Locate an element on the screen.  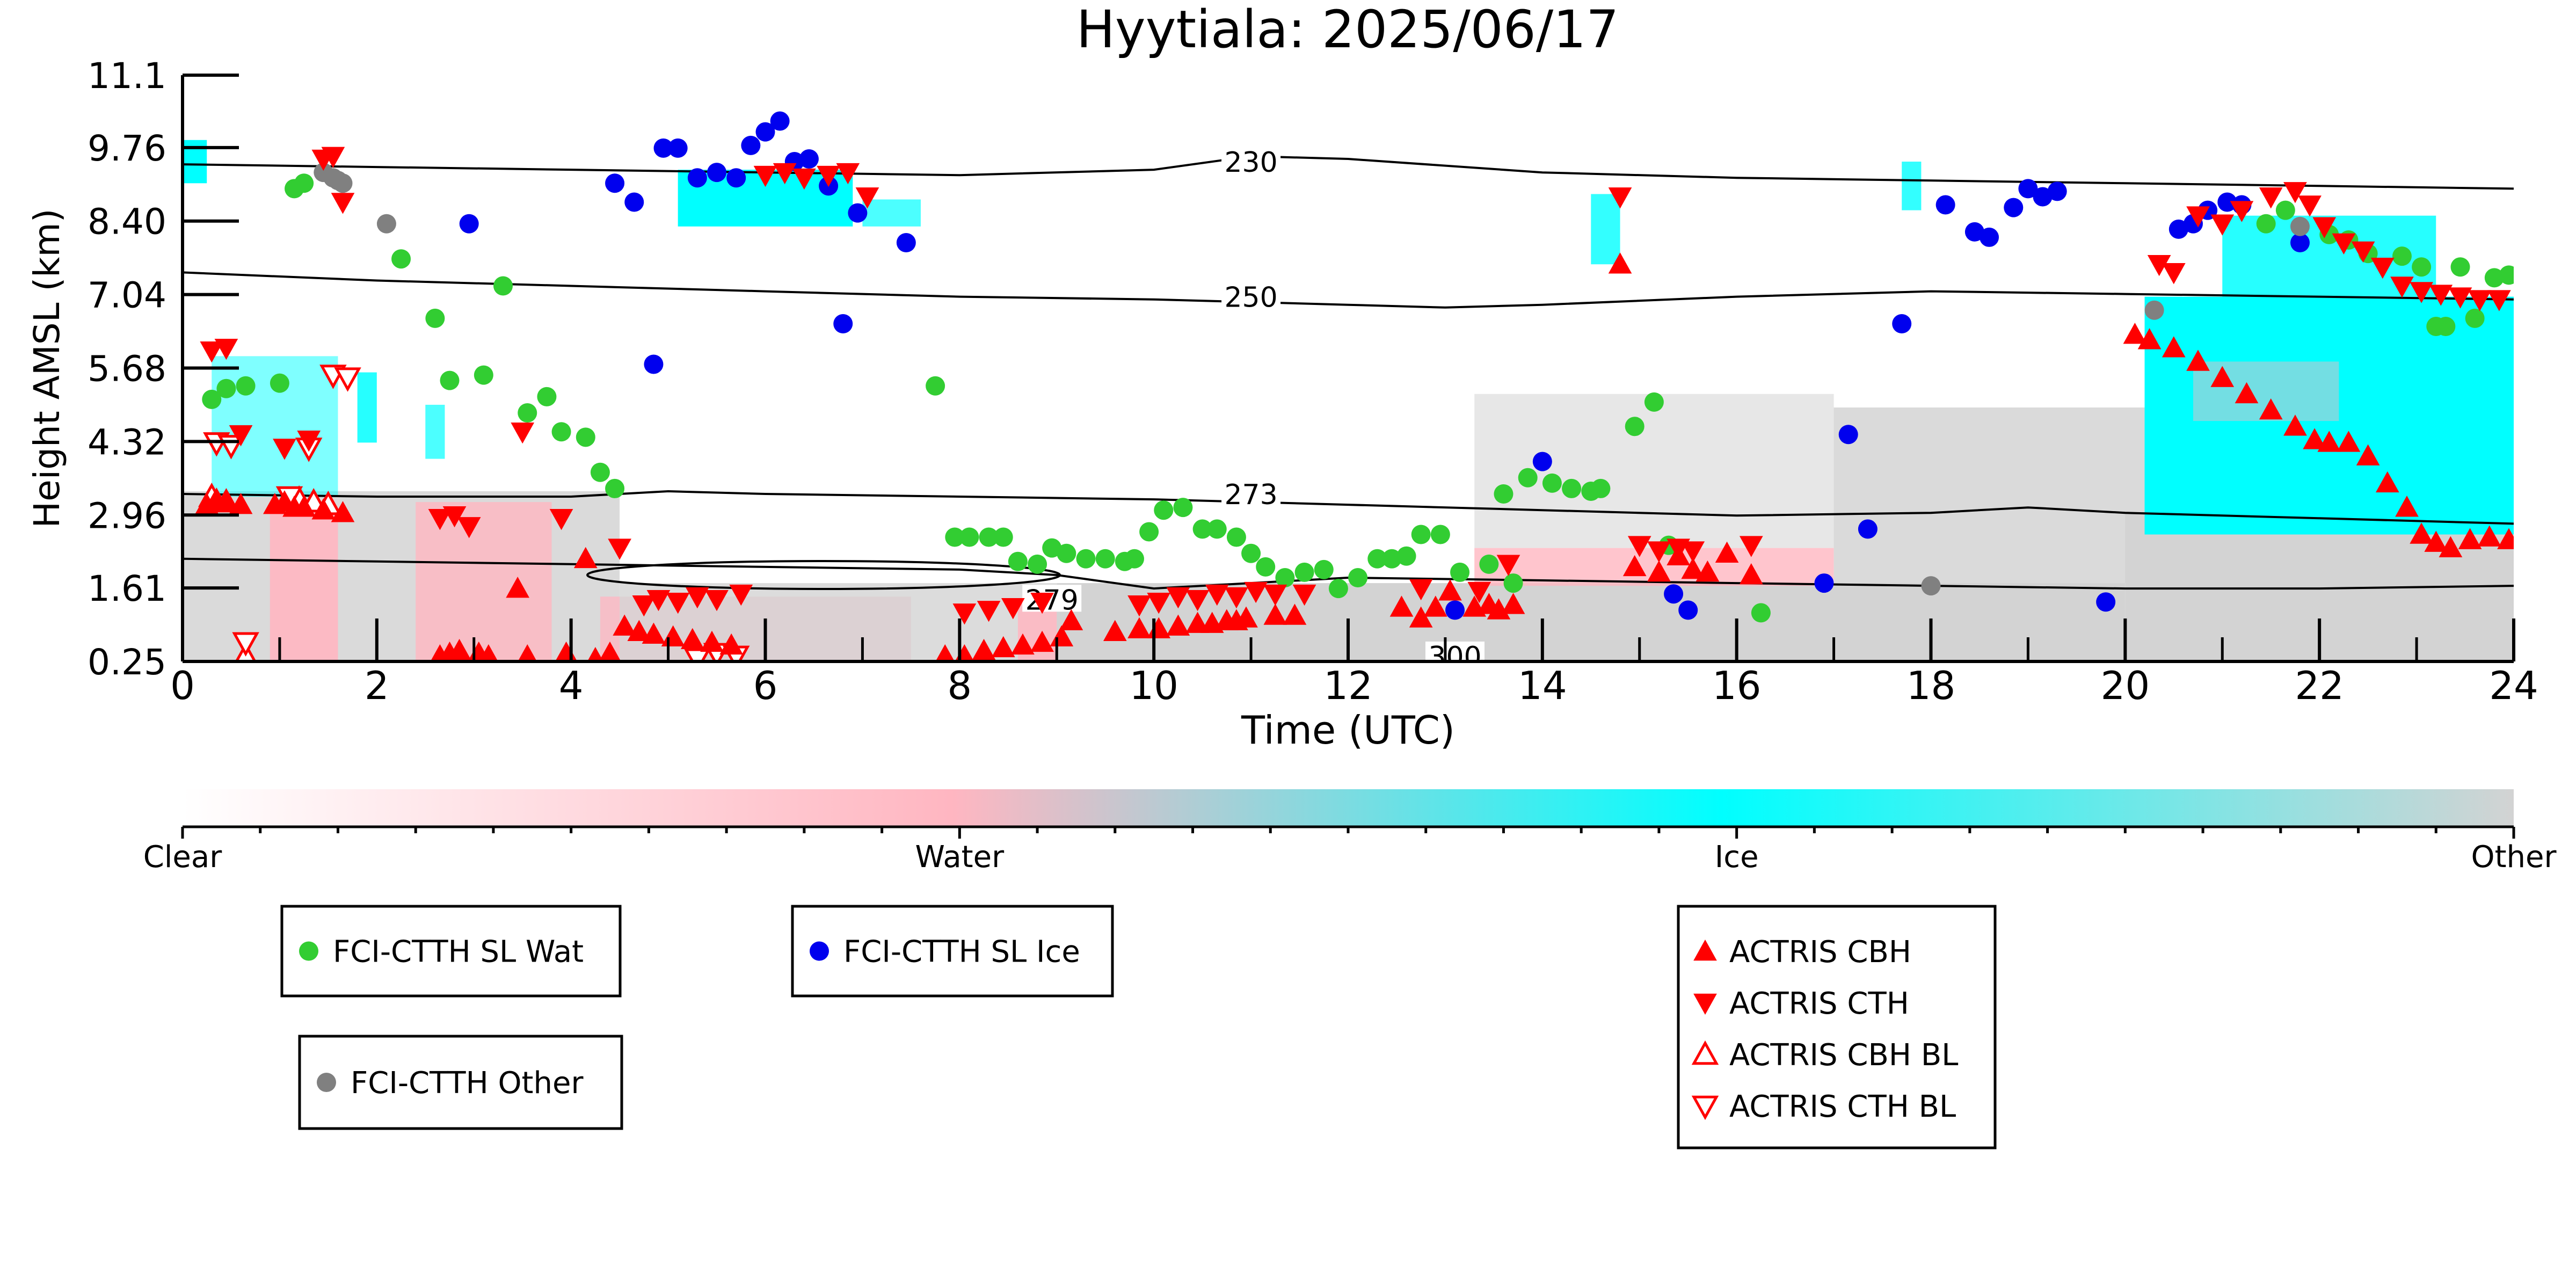
colorbar-label: Other is located at coordinates (2514, 857).